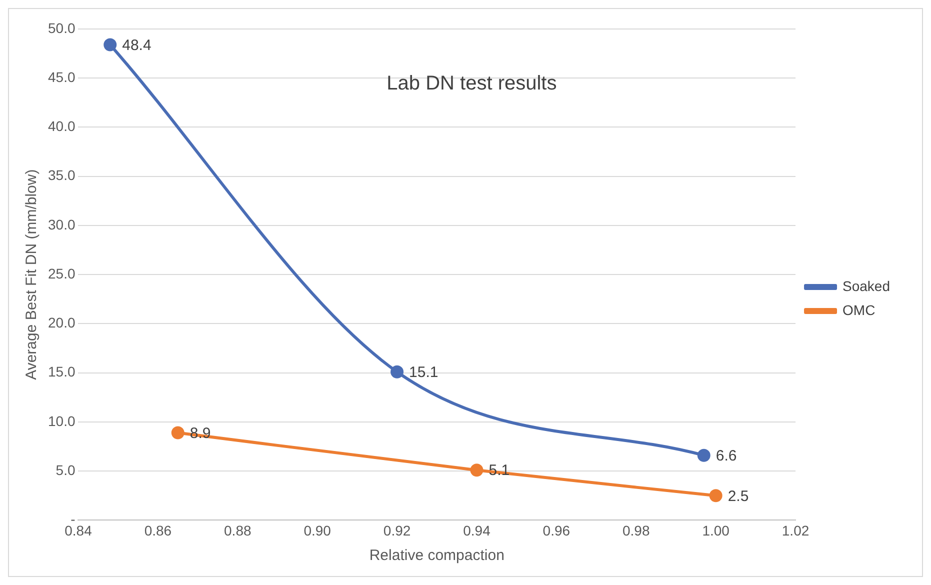  I want to click on y-axis-title: Average Best Fit DN (mm/blow), so click(31, 274).